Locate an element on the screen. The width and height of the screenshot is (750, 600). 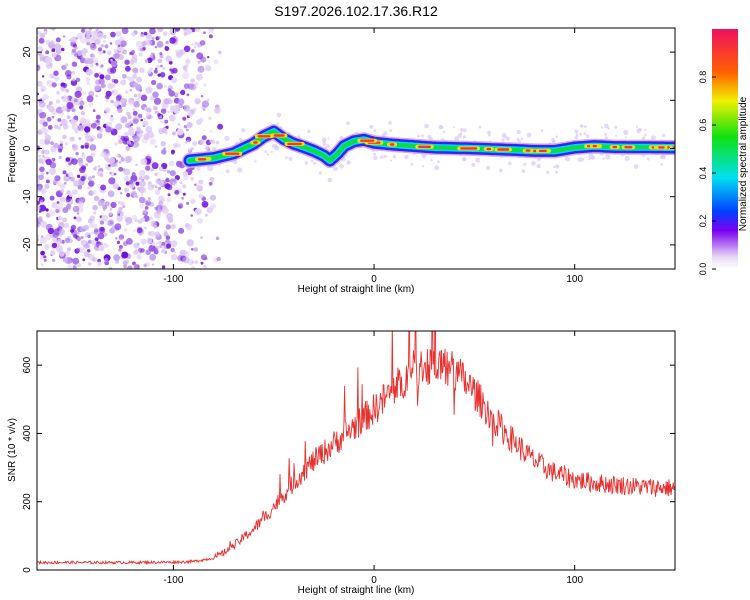
snr-ytick-label: 600 is located at coordinates (27, 364).